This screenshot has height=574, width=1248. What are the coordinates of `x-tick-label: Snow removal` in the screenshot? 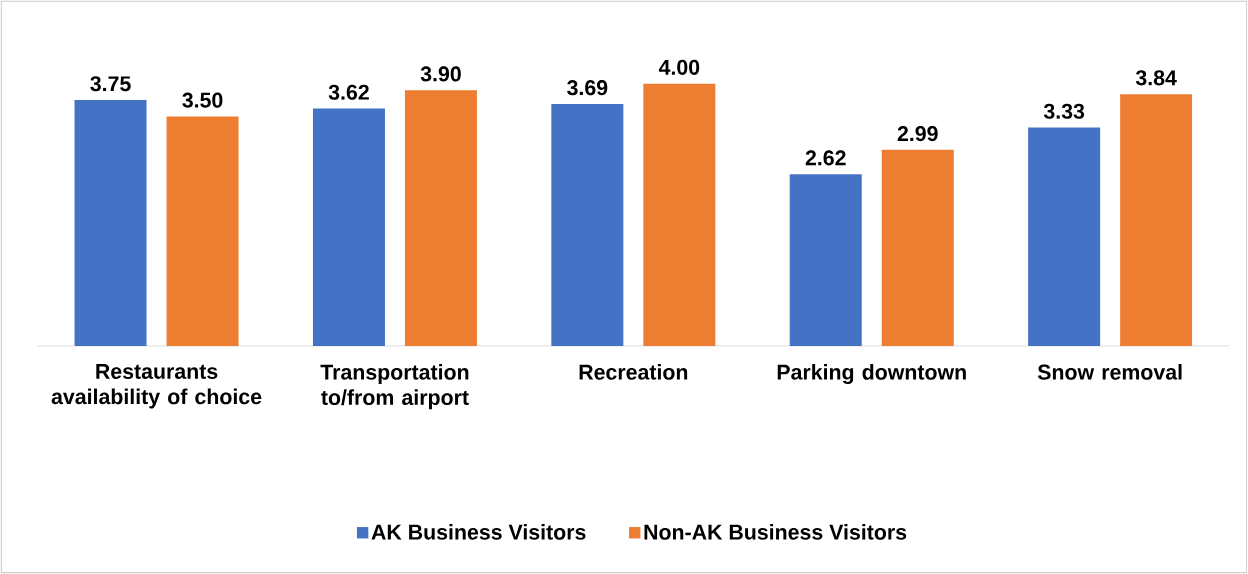 It's located at (1109, 372).